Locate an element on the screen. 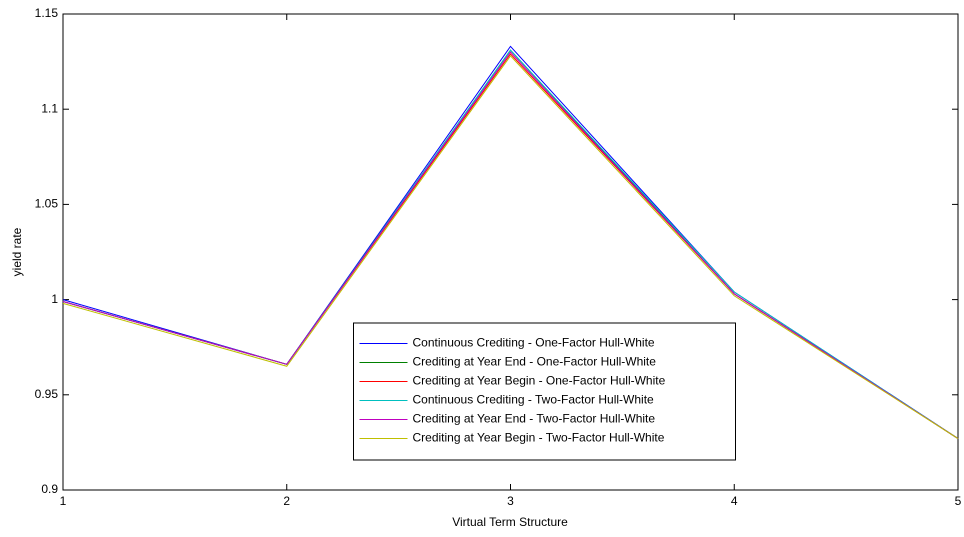  y-tick-label: 0.95 is located at coordinates (47, 394).